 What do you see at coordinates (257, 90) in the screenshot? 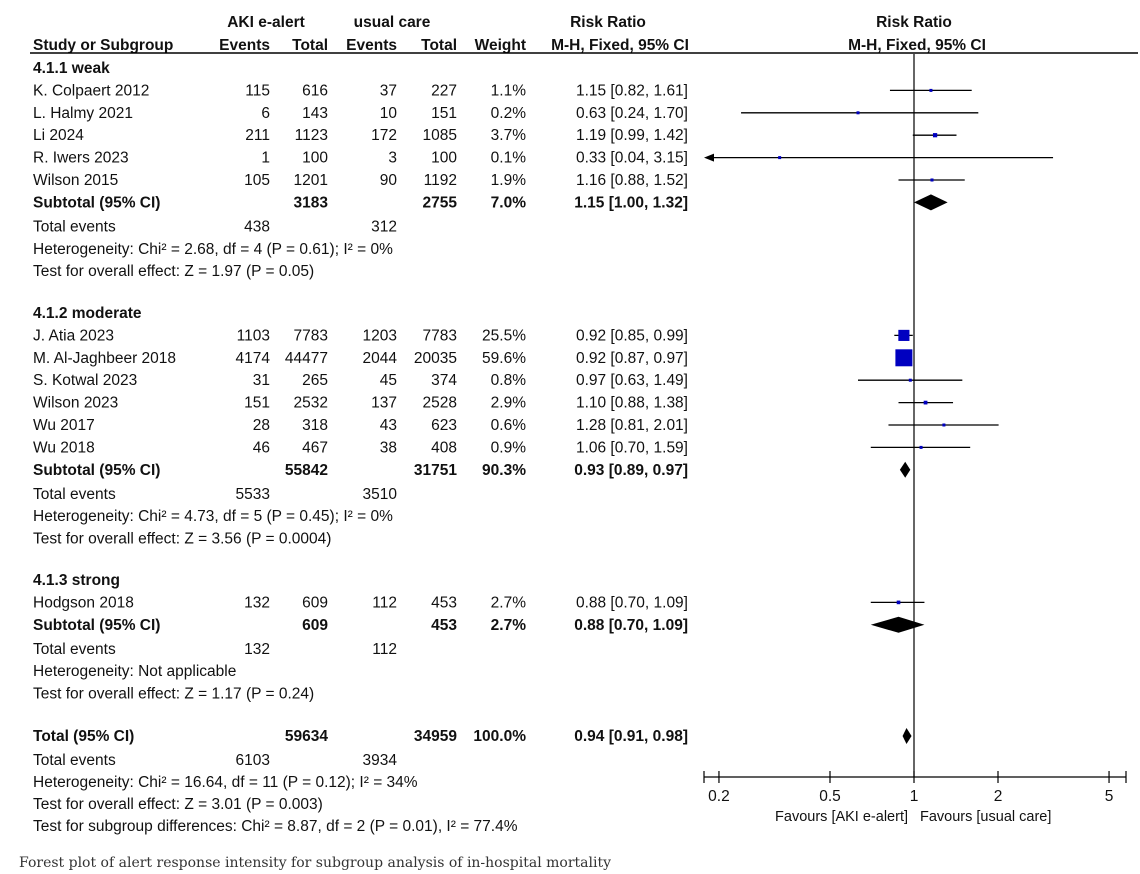
I see `subgroup-1-study-1-events-1: 115` at bounding box center [257, 90].